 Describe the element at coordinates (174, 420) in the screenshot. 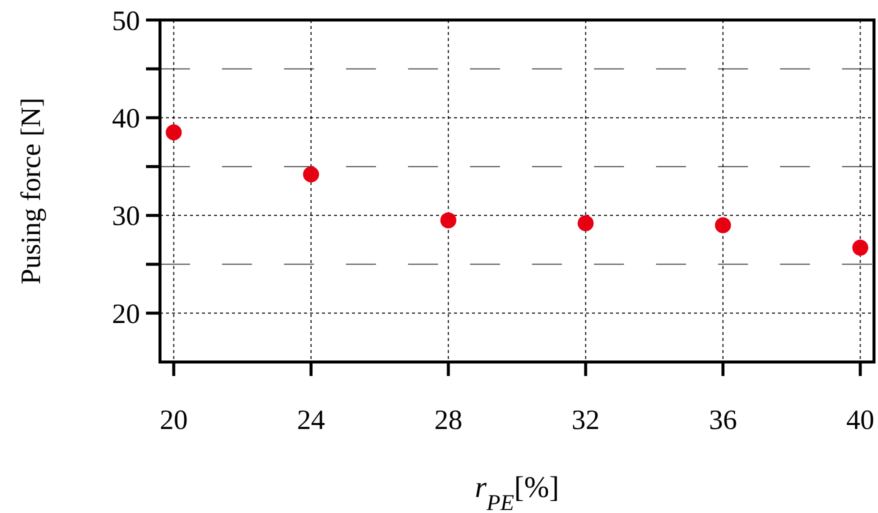

I see `x-tick-label: 20` at that location.